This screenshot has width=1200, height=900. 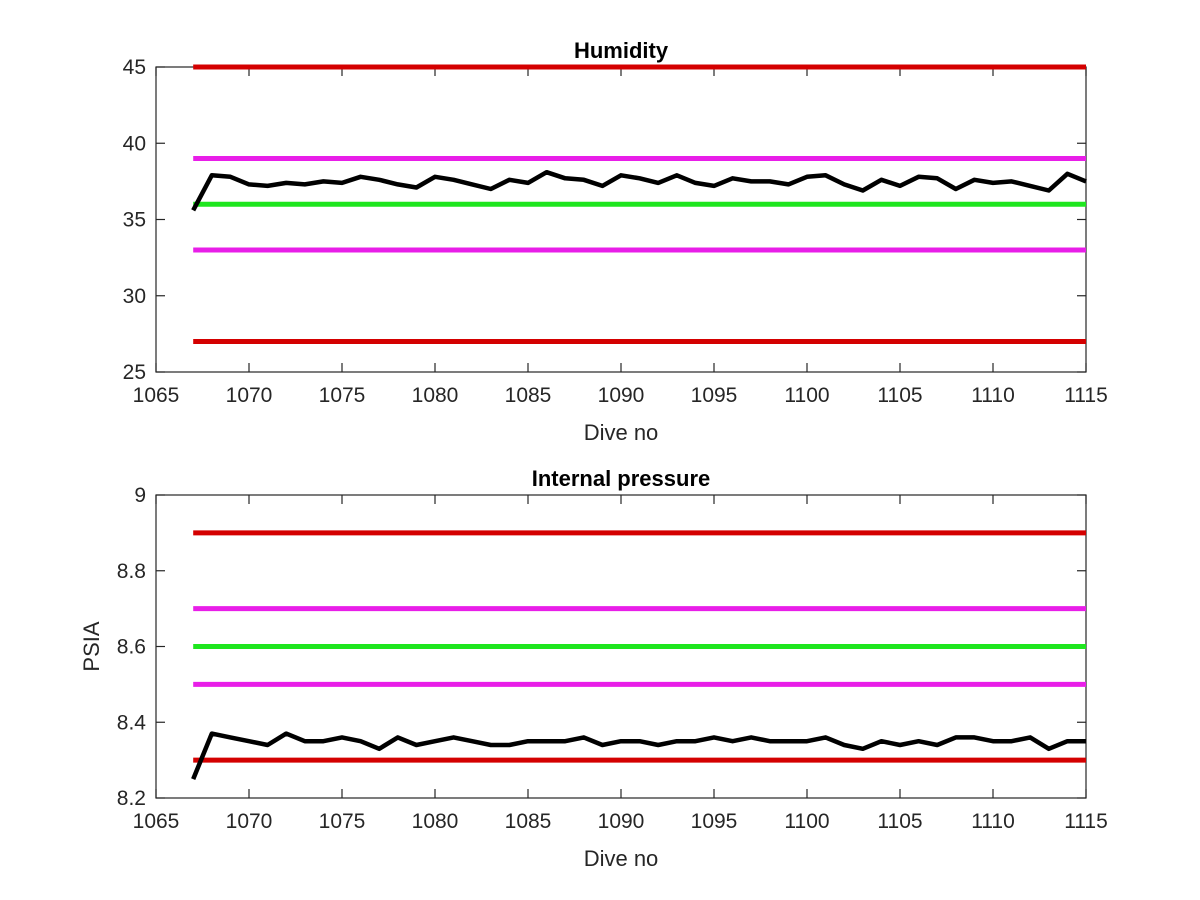 I want to click on internal-pressure-x-tick-label: 1115, so click(x=1086, y=821).